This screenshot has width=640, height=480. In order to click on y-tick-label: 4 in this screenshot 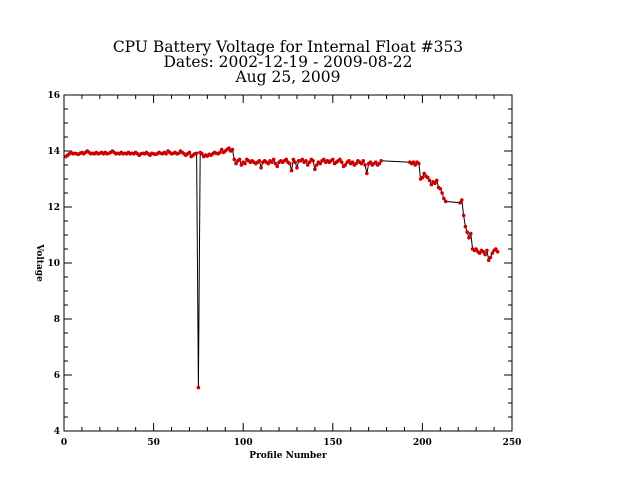, I will do `click(57, 432)`.